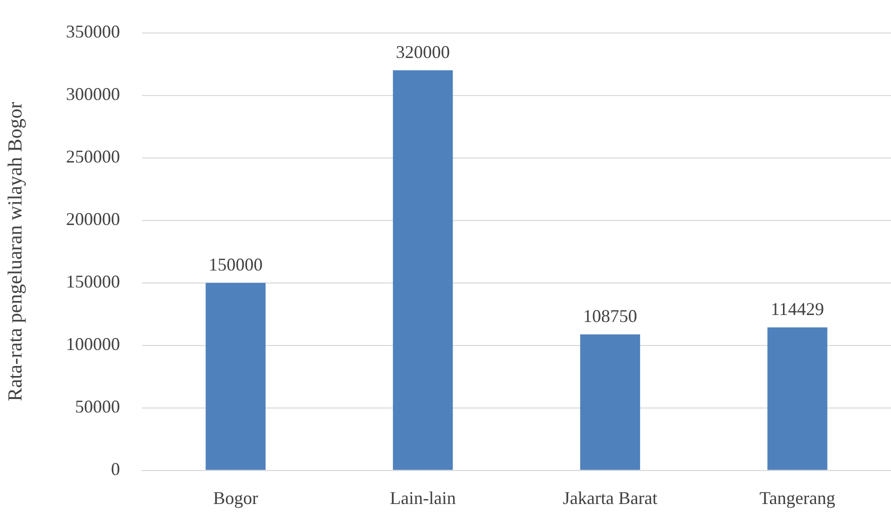 The height and width of the screenshot is (528, 891). I want to click on x-tick-label: Lain-lain, so click(423, 498).